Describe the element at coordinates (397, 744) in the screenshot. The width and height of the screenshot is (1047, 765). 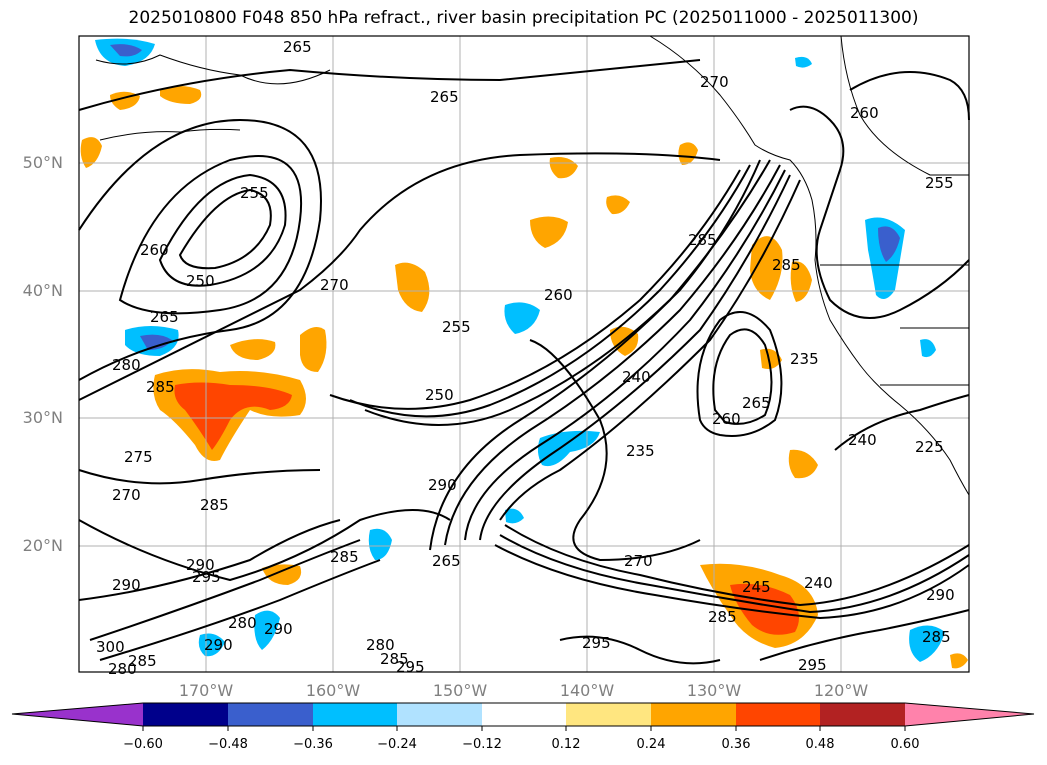
I see `colorbar-tick-label: −0.24` at that location.